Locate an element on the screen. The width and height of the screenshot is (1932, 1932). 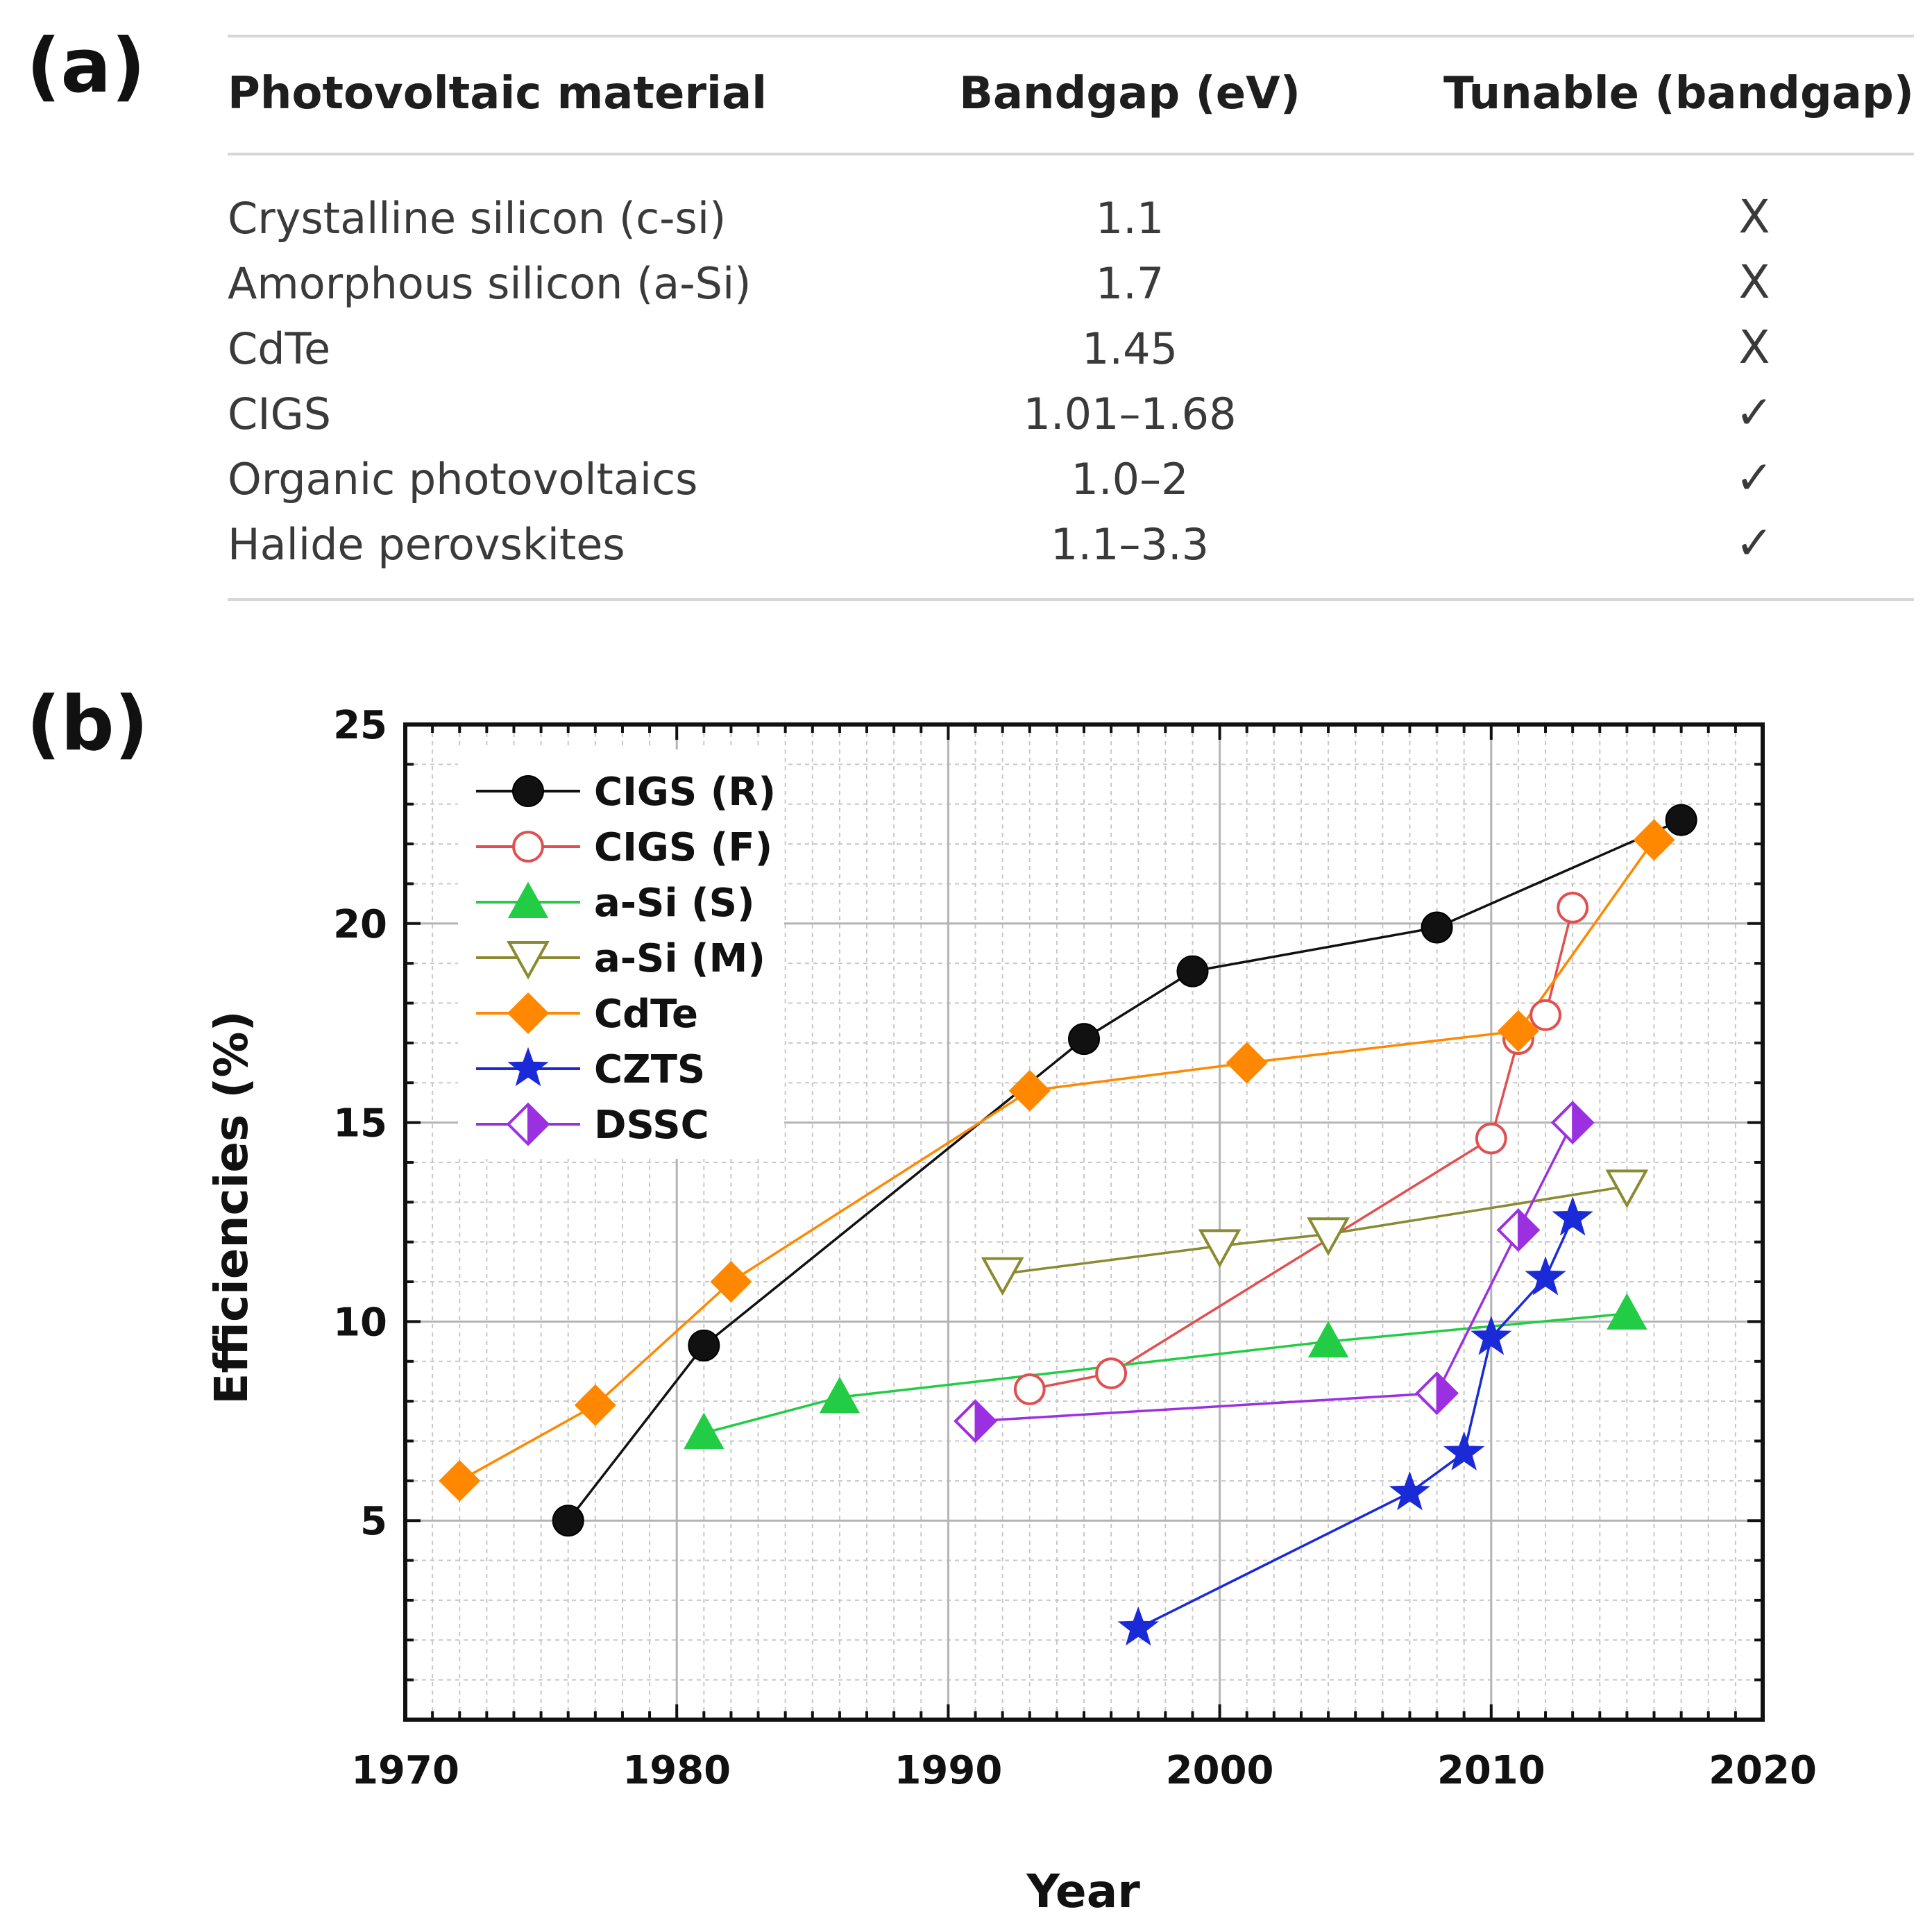
legend-label: a-Si (S) is located at coordinates (674, 903).